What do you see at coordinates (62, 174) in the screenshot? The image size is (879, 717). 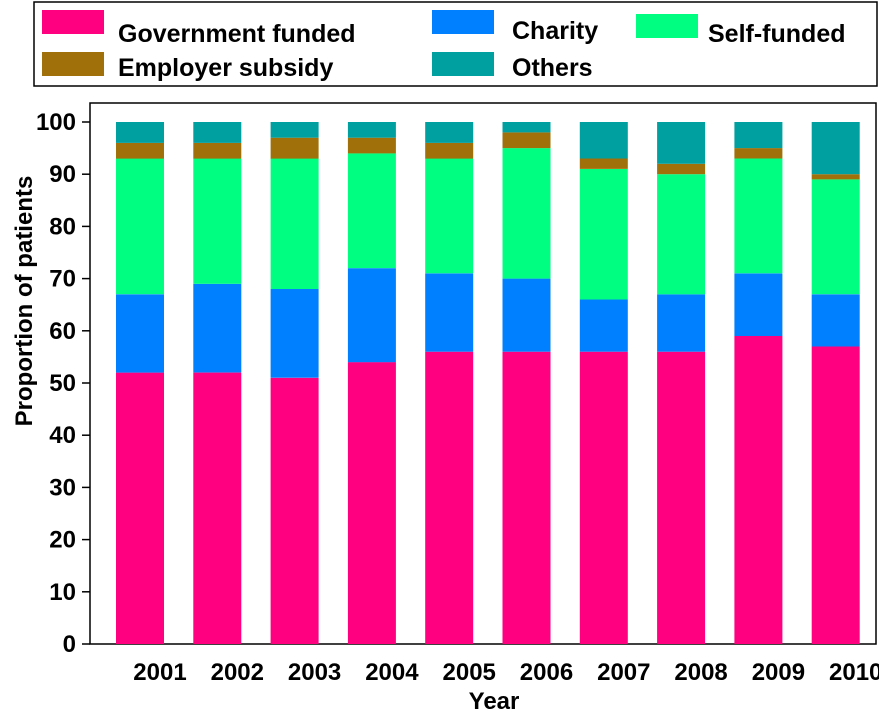 I see `y-tick-label: 90` at bounding box center [62, 174].